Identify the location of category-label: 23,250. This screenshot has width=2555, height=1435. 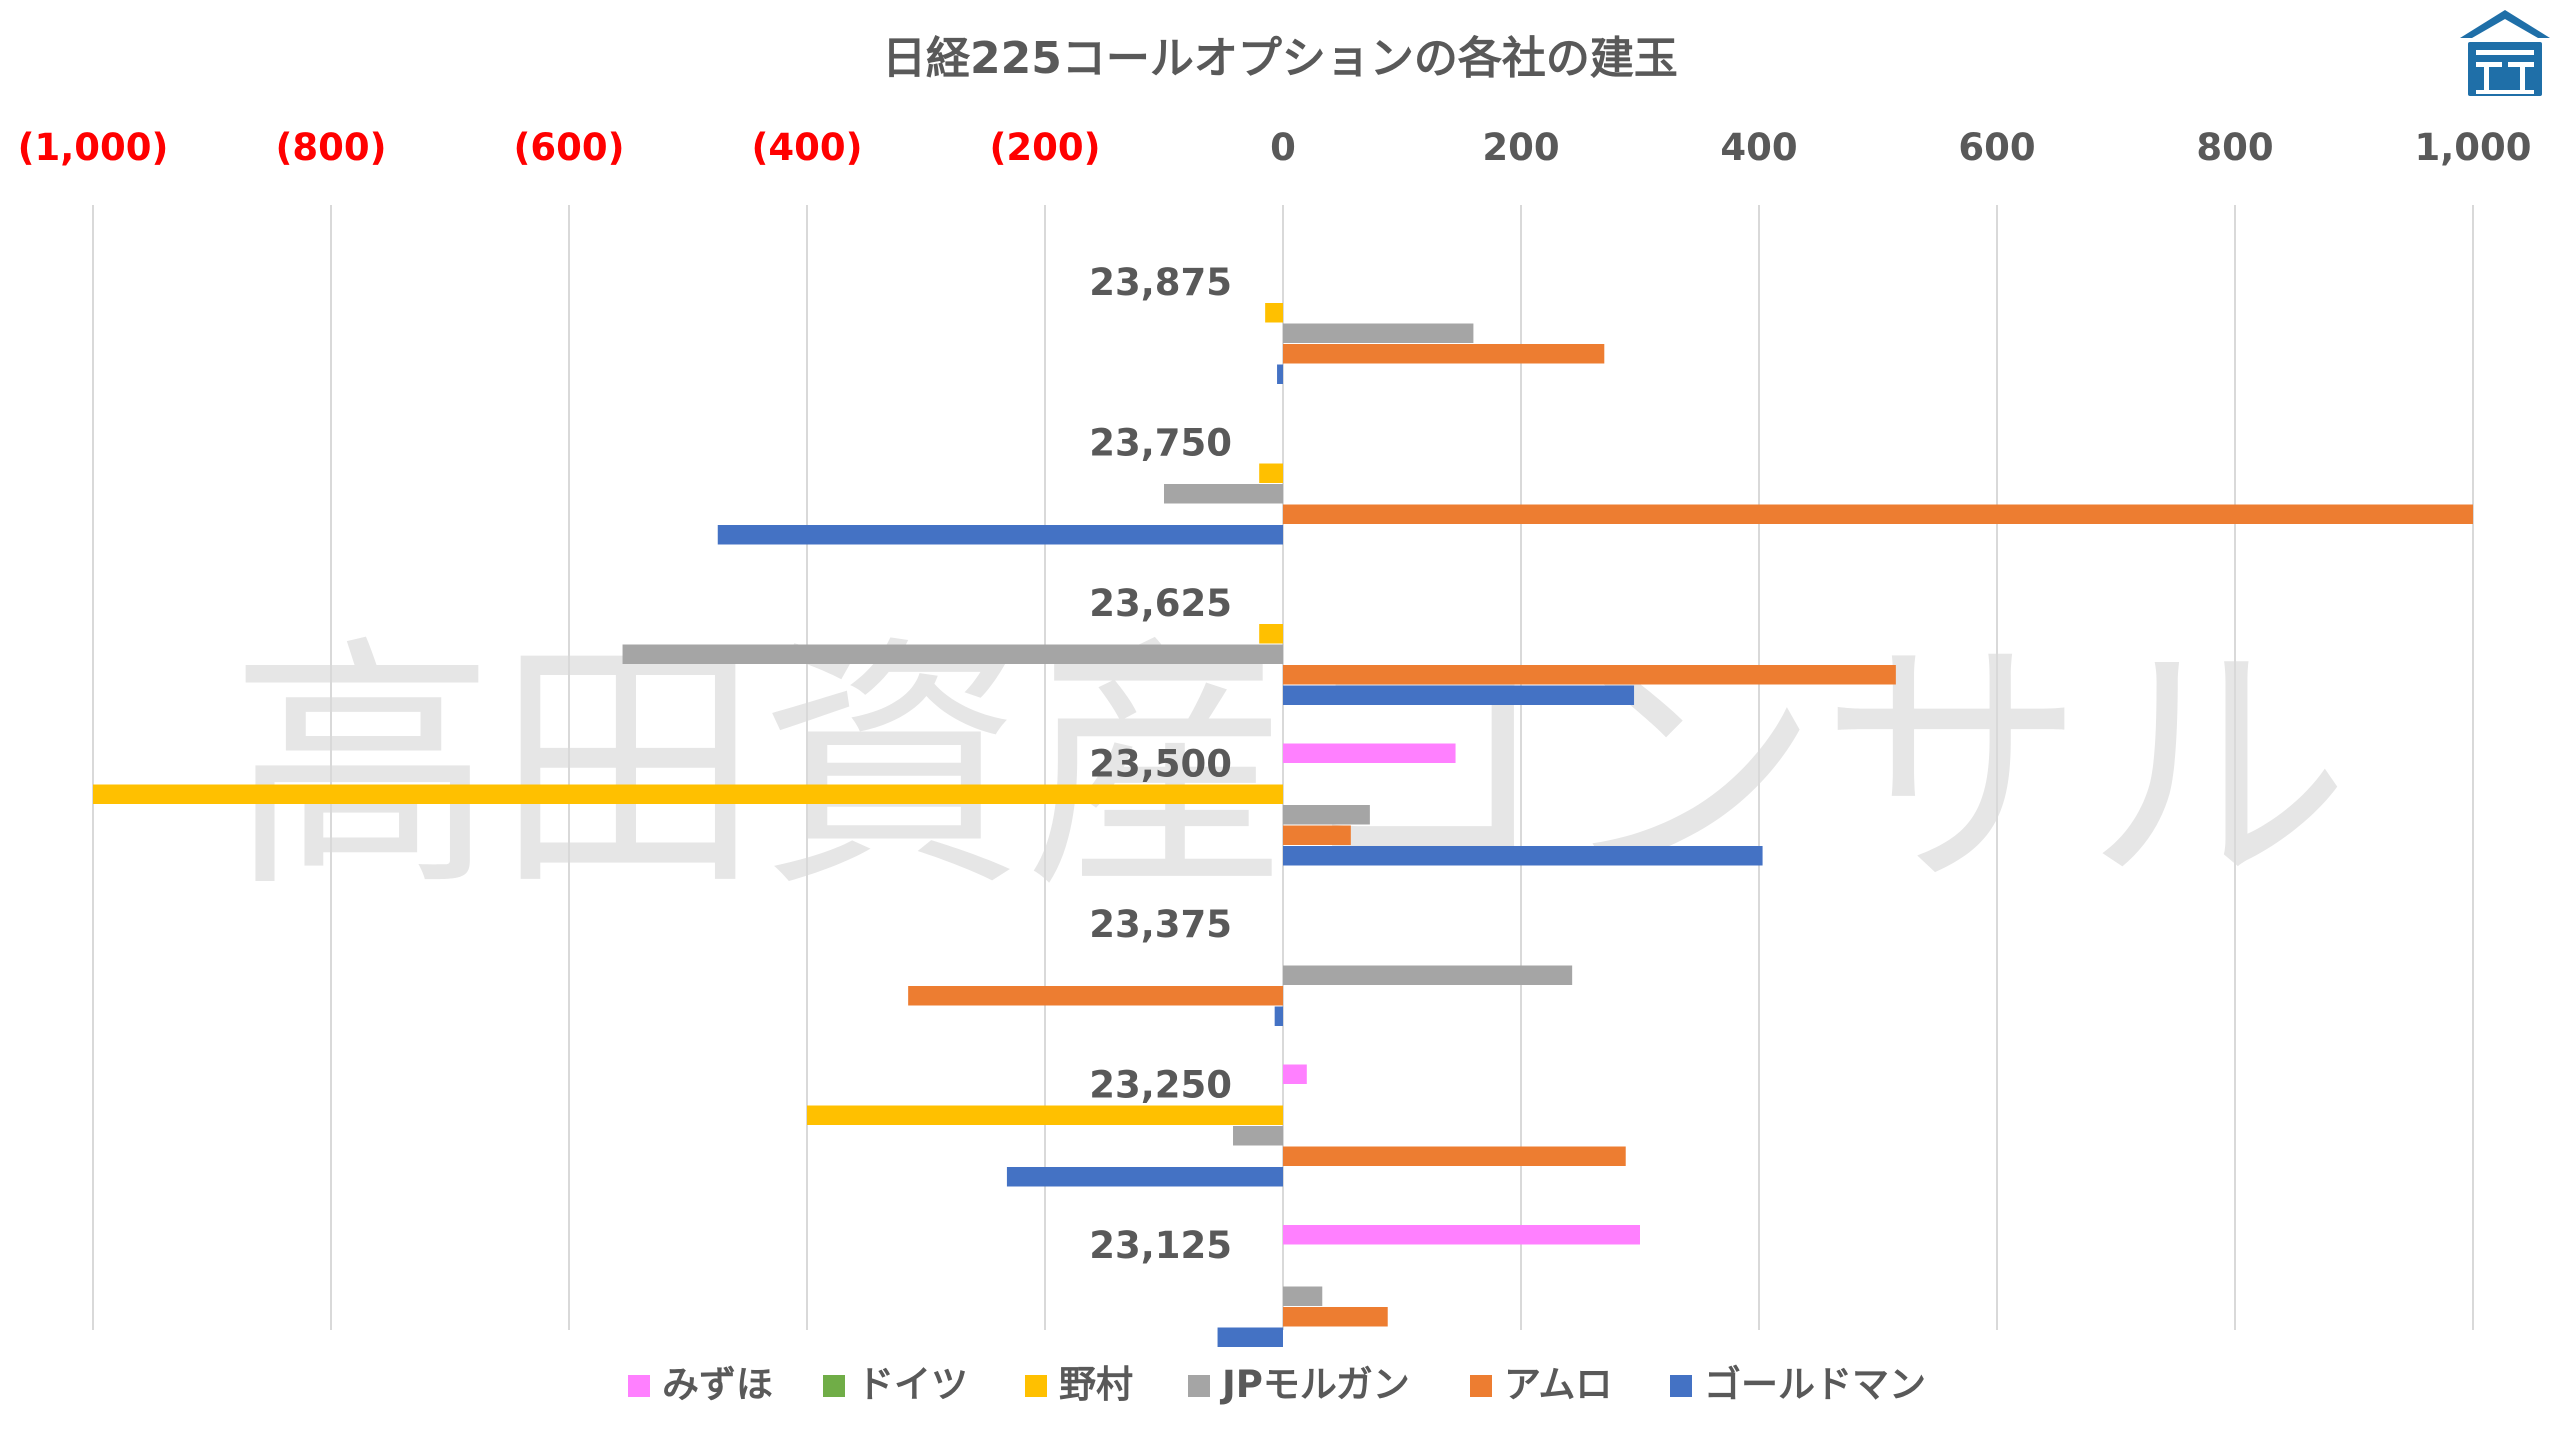
(1160, 1085).